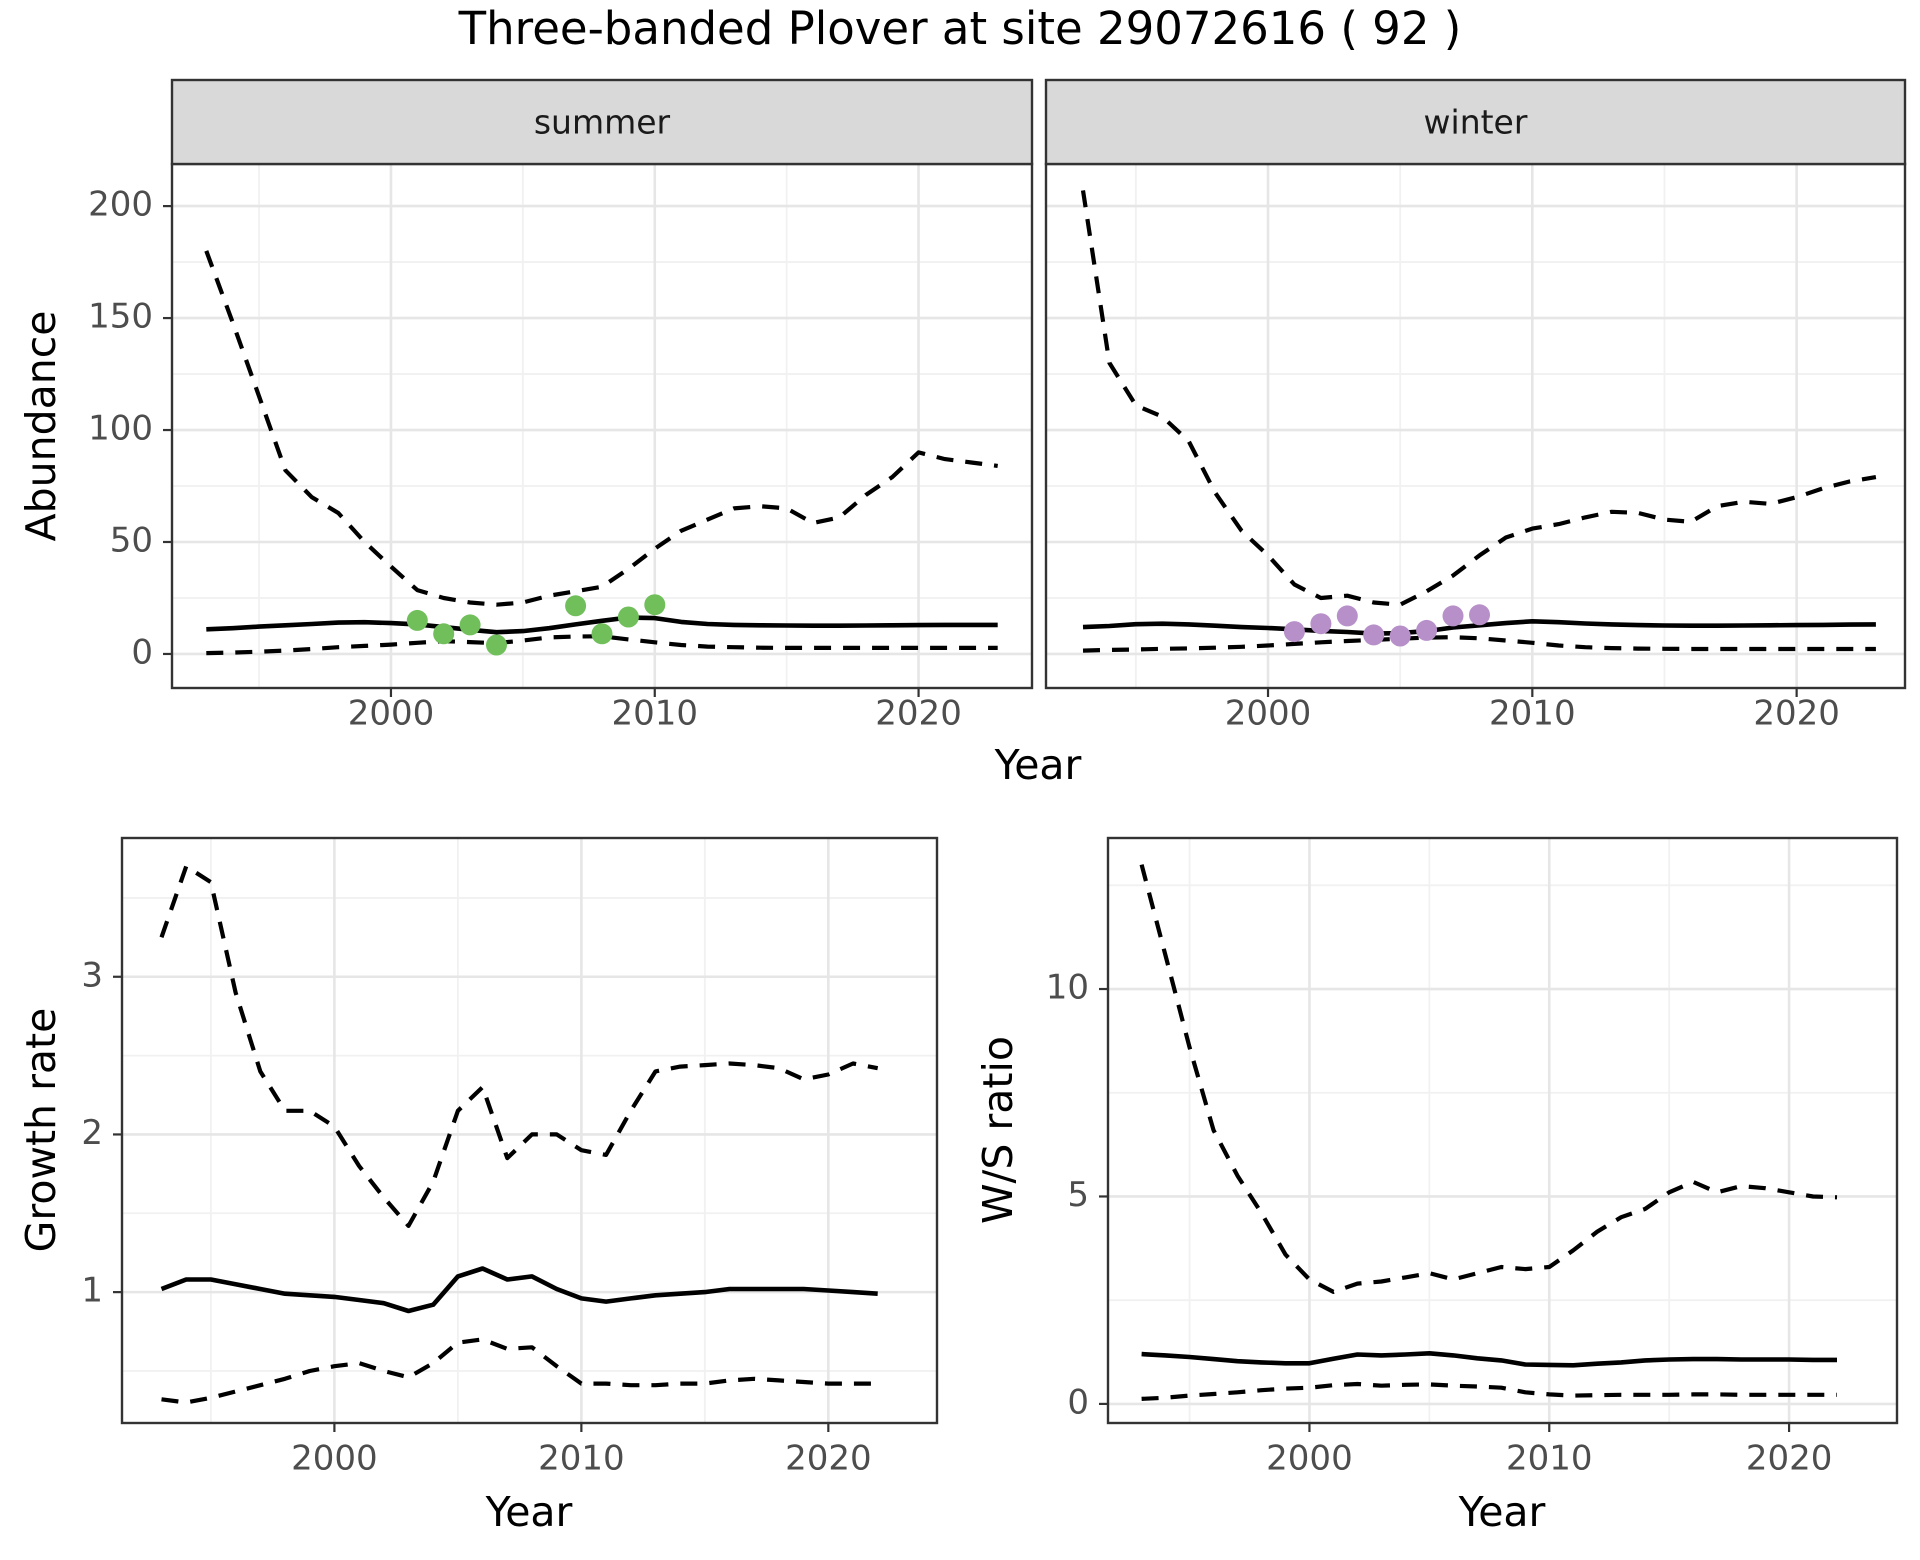 The height and width of the screenshot is (1560, 1920). I want to click on y-tick-label: 10, so click(1067, 988).